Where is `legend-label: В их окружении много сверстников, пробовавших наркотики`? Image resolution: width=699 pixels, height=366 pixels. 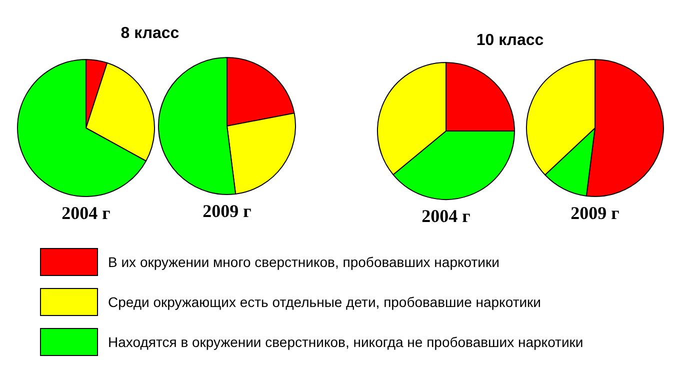 legend-label: В их окружении много сверстников, пробовавших наркотики is located at coordinates (304, 262).